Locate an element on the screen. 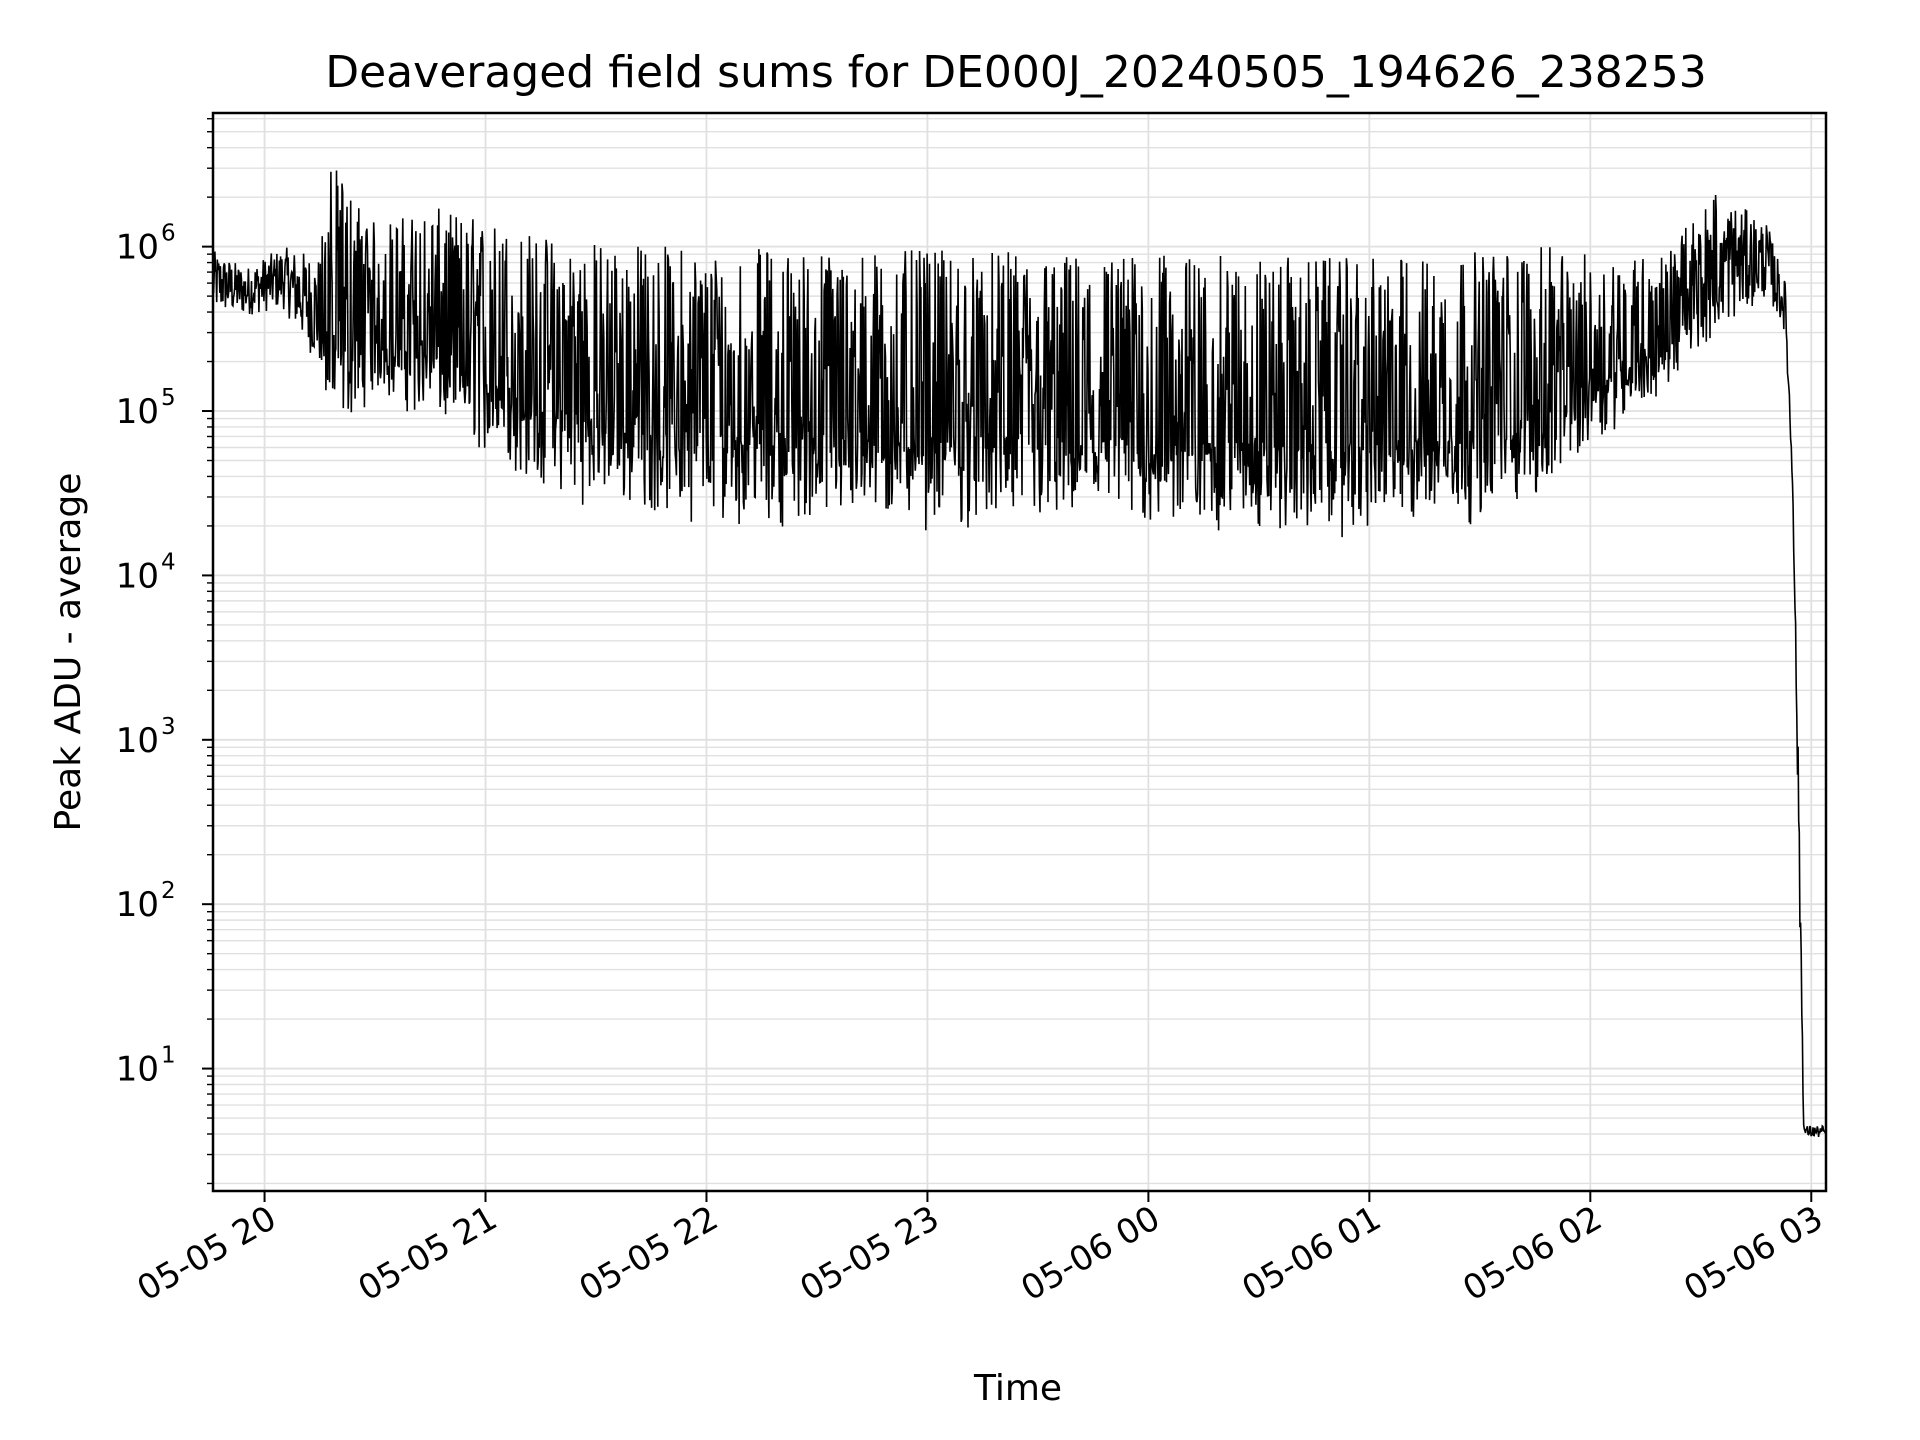 The width and height of the screenshot is (1920, 1440). y-tick-exponent: 6 is located at coordinates (168, 234).